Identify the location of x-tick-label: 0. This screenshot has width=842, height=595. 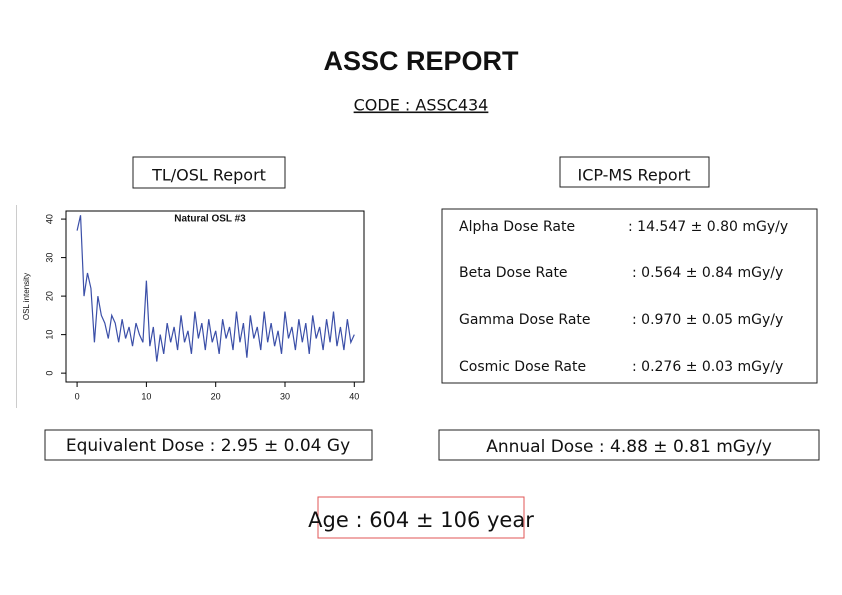
(77, 396).